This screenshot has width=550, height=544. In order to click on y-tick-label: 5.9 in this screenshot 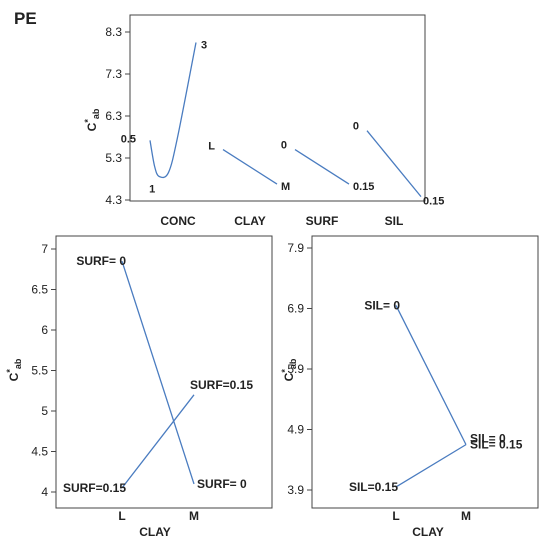, I will do `click(295, 369)`.